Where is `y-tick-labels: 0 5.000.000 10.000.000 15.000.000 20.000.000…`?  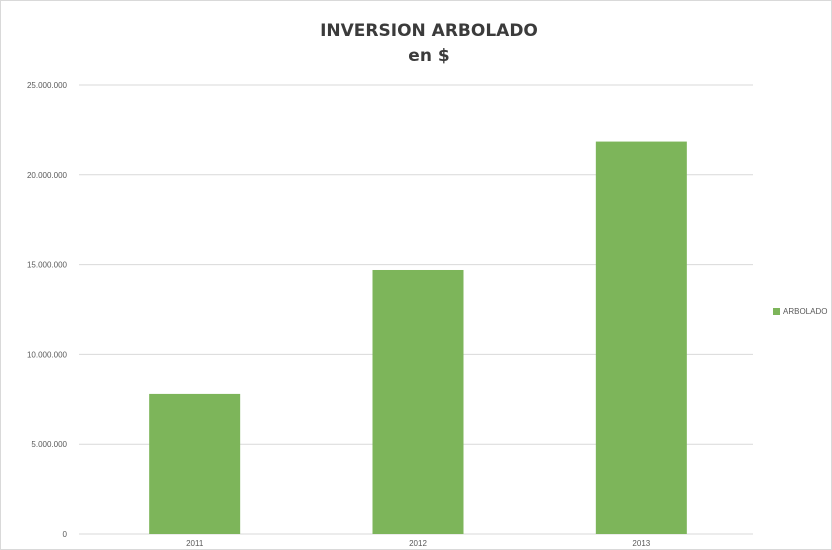
y-tick-labels: 0 5.000.000 10.000.000 15.000.000 20.000.000… is located at coordinates (47, 310).